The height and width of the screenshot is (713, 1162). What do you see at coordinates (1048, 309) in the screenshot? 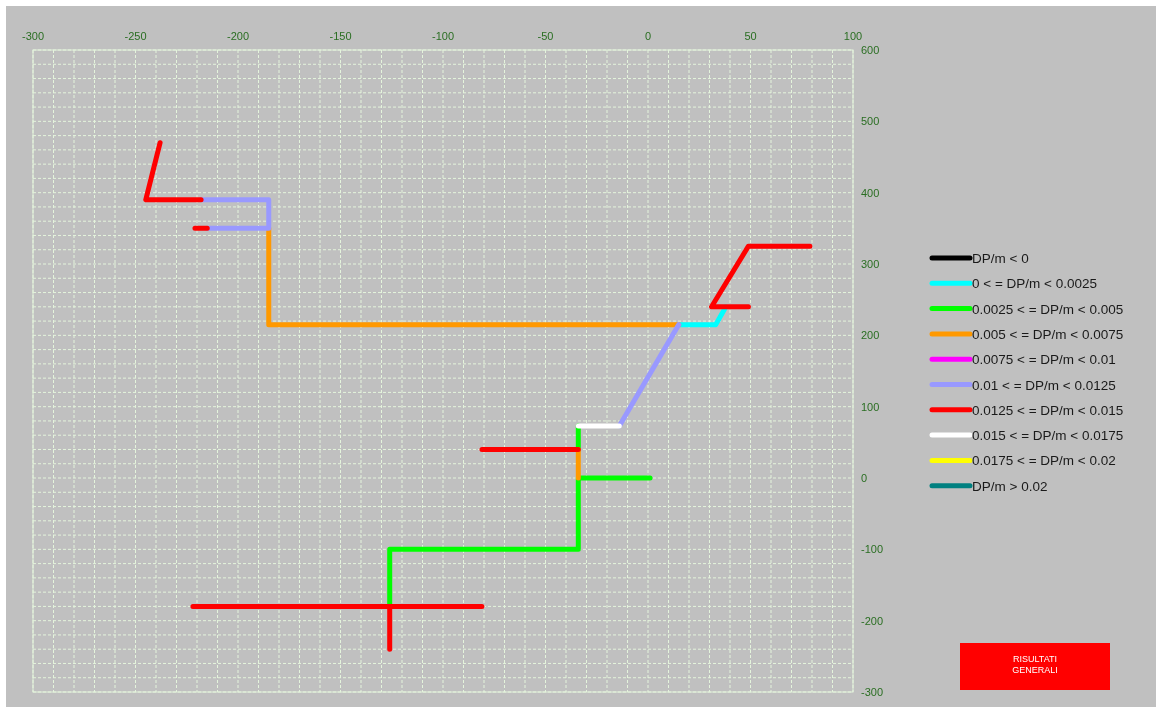
I see `legend-label: 0.0025 < = DP/m < 0.005` at bounding box center [1048, 309].